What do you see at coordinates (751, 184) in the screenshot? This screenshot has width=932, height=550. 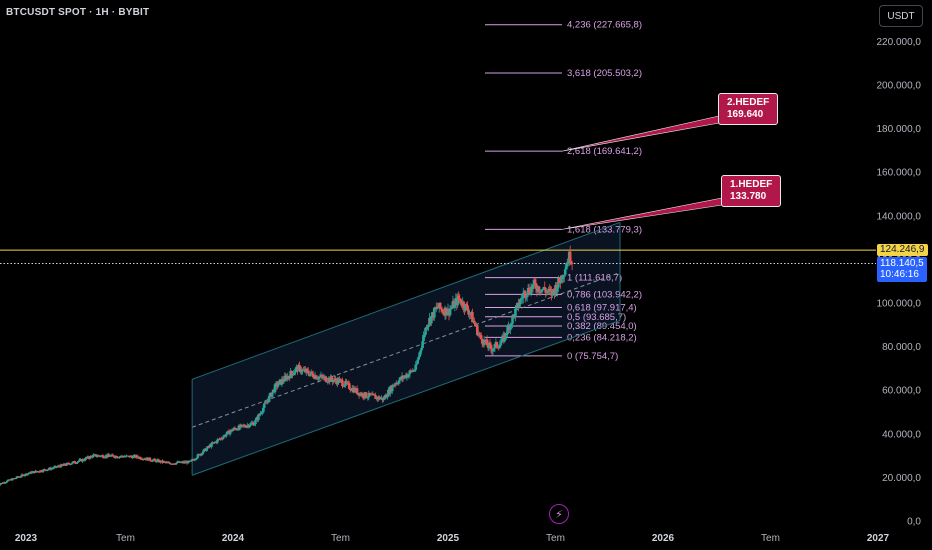 I see `target-1-title: 1.HEDEF` at bounding box center [751, 184].